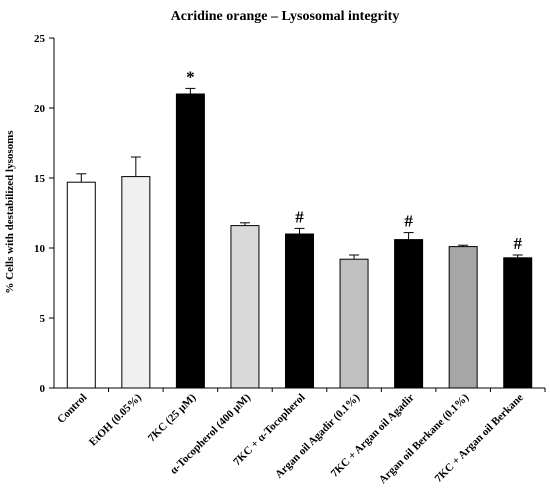 This screenshot has height=501, width=550. Describe the element at coordinates (190, 76) in the screenshot. I see `significance-marker-2: *` at that location.